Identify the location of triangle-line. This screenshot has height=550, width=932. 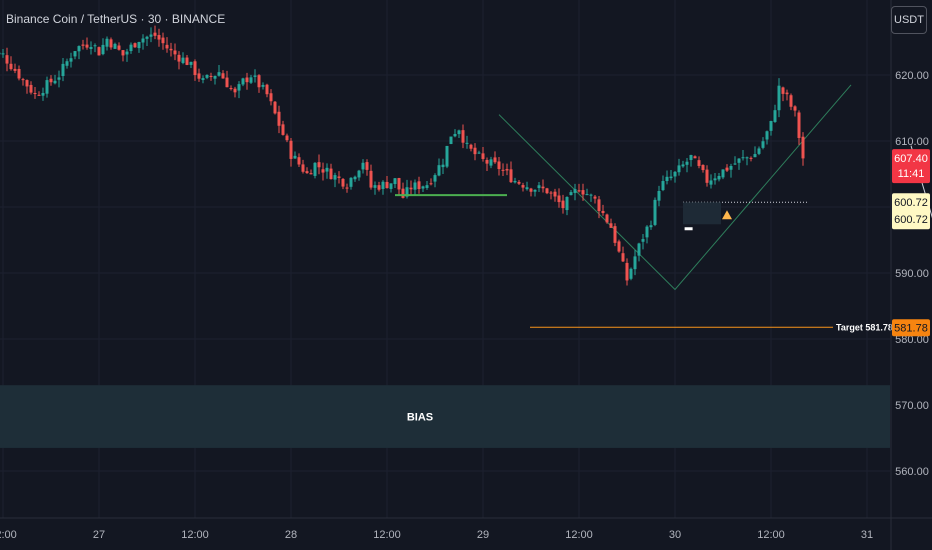
(675, 187).